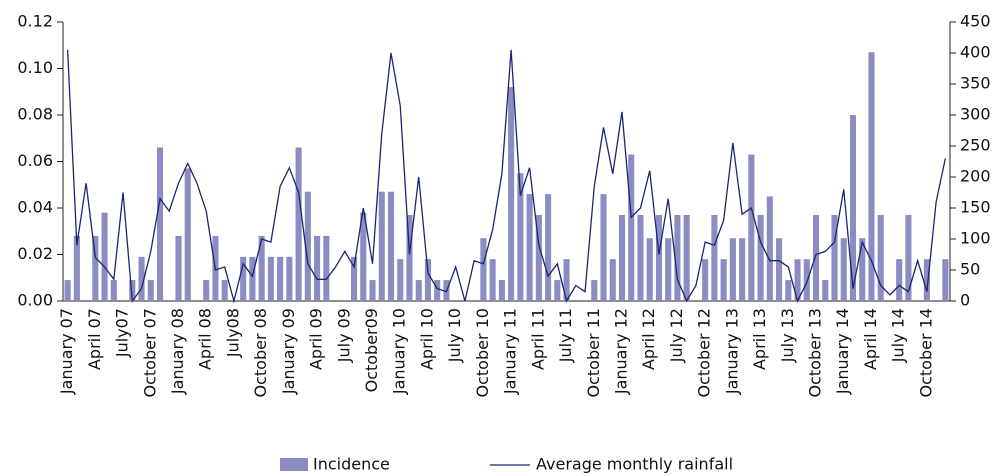 The height and width of the screenshot is (476, 1003). Describe the element at coordinates (66, 351) in the screenshot. I see `x-tick-label: January 07` at that location.